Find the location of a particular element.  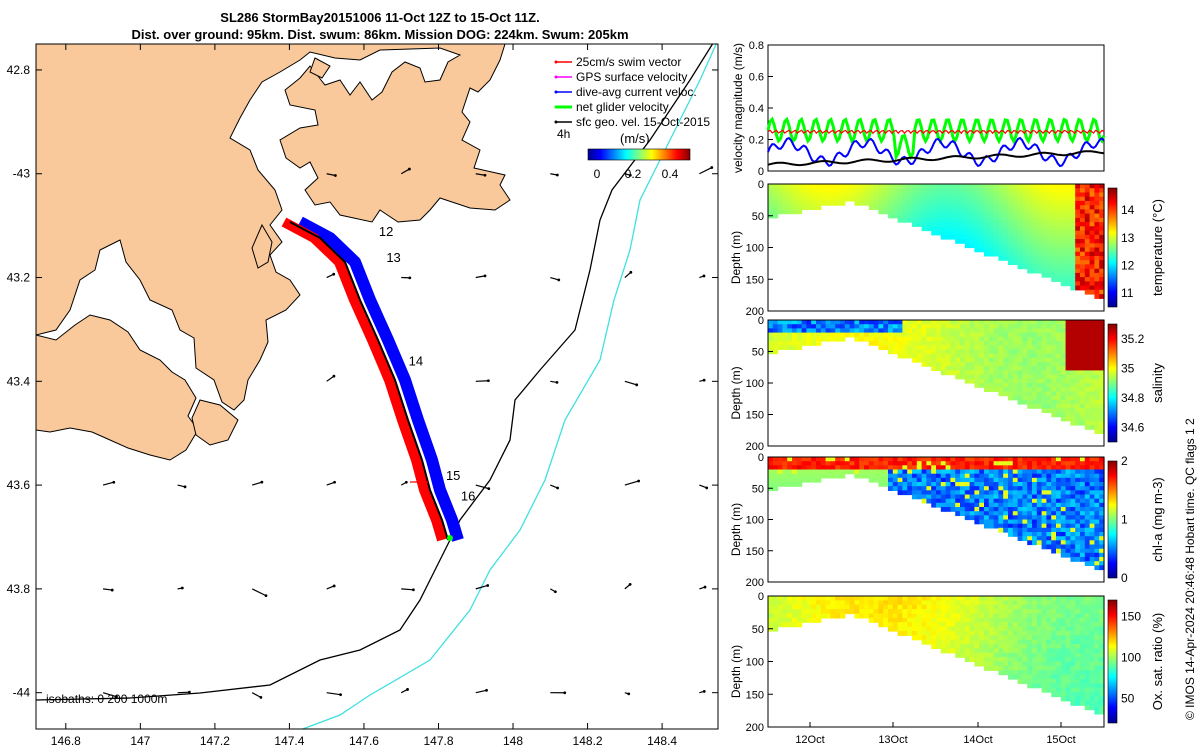

legend-swatch-head is located at coordinates (556, 62).